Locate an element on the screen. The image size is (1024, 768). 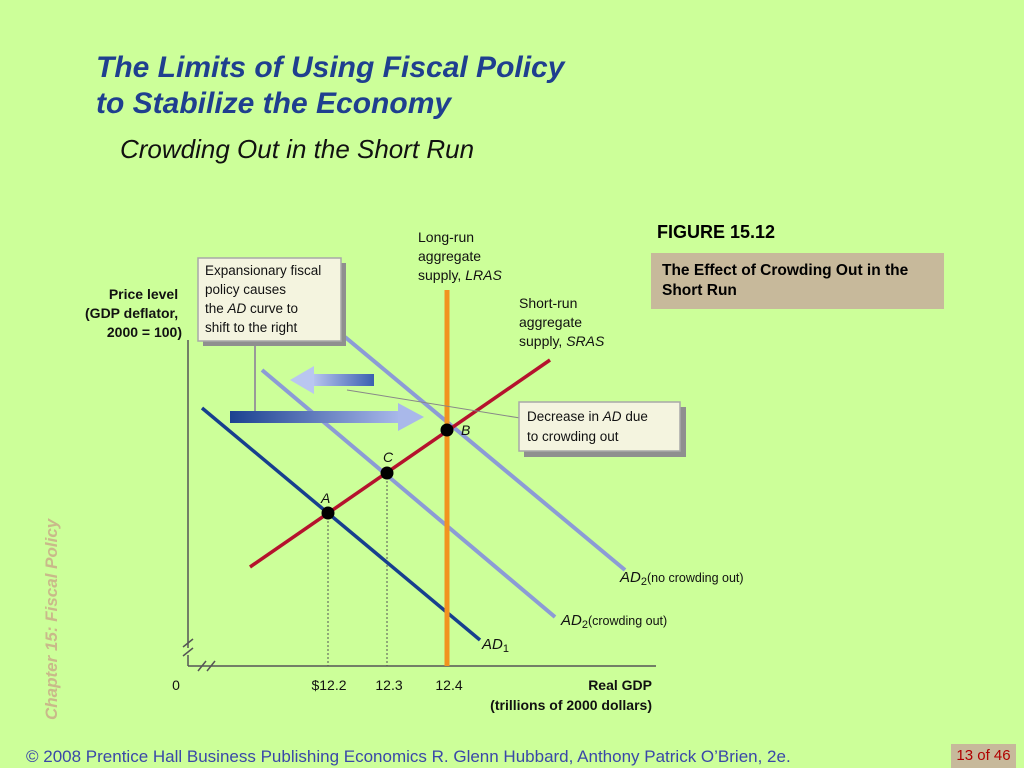
page-indicator: 13 of 46 is located at coordinates (983, 756).